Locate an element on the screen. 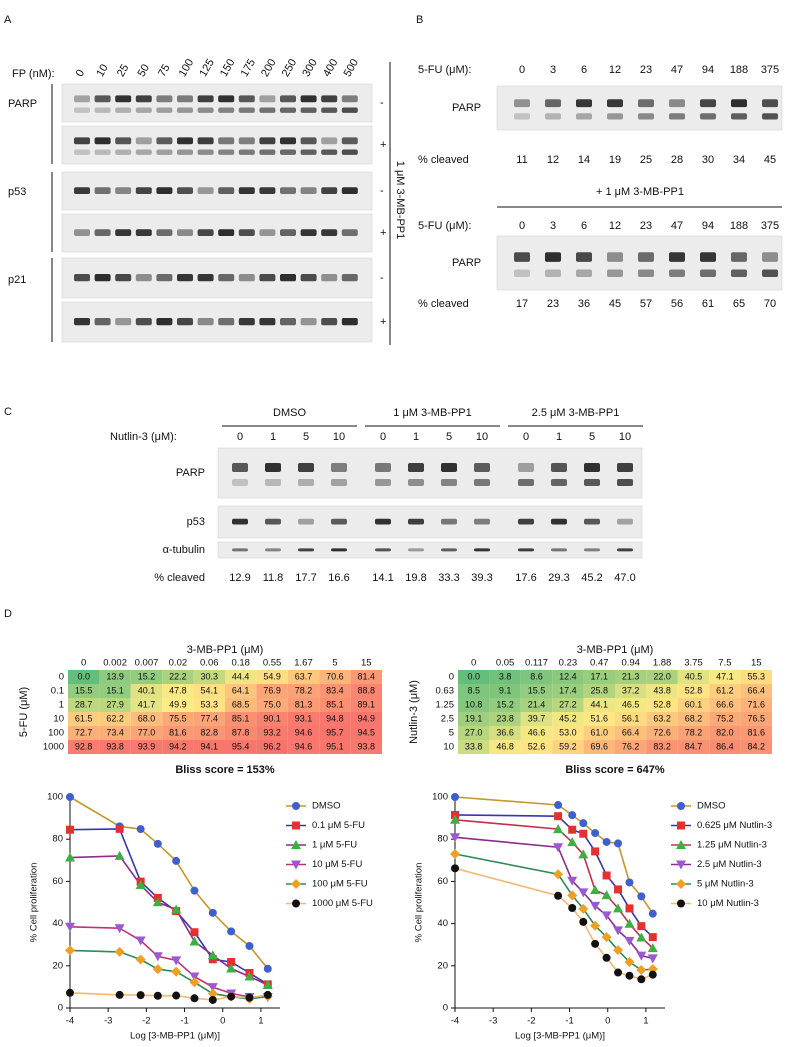  cell-value: 68.5 is located at coordinates (241, 704).